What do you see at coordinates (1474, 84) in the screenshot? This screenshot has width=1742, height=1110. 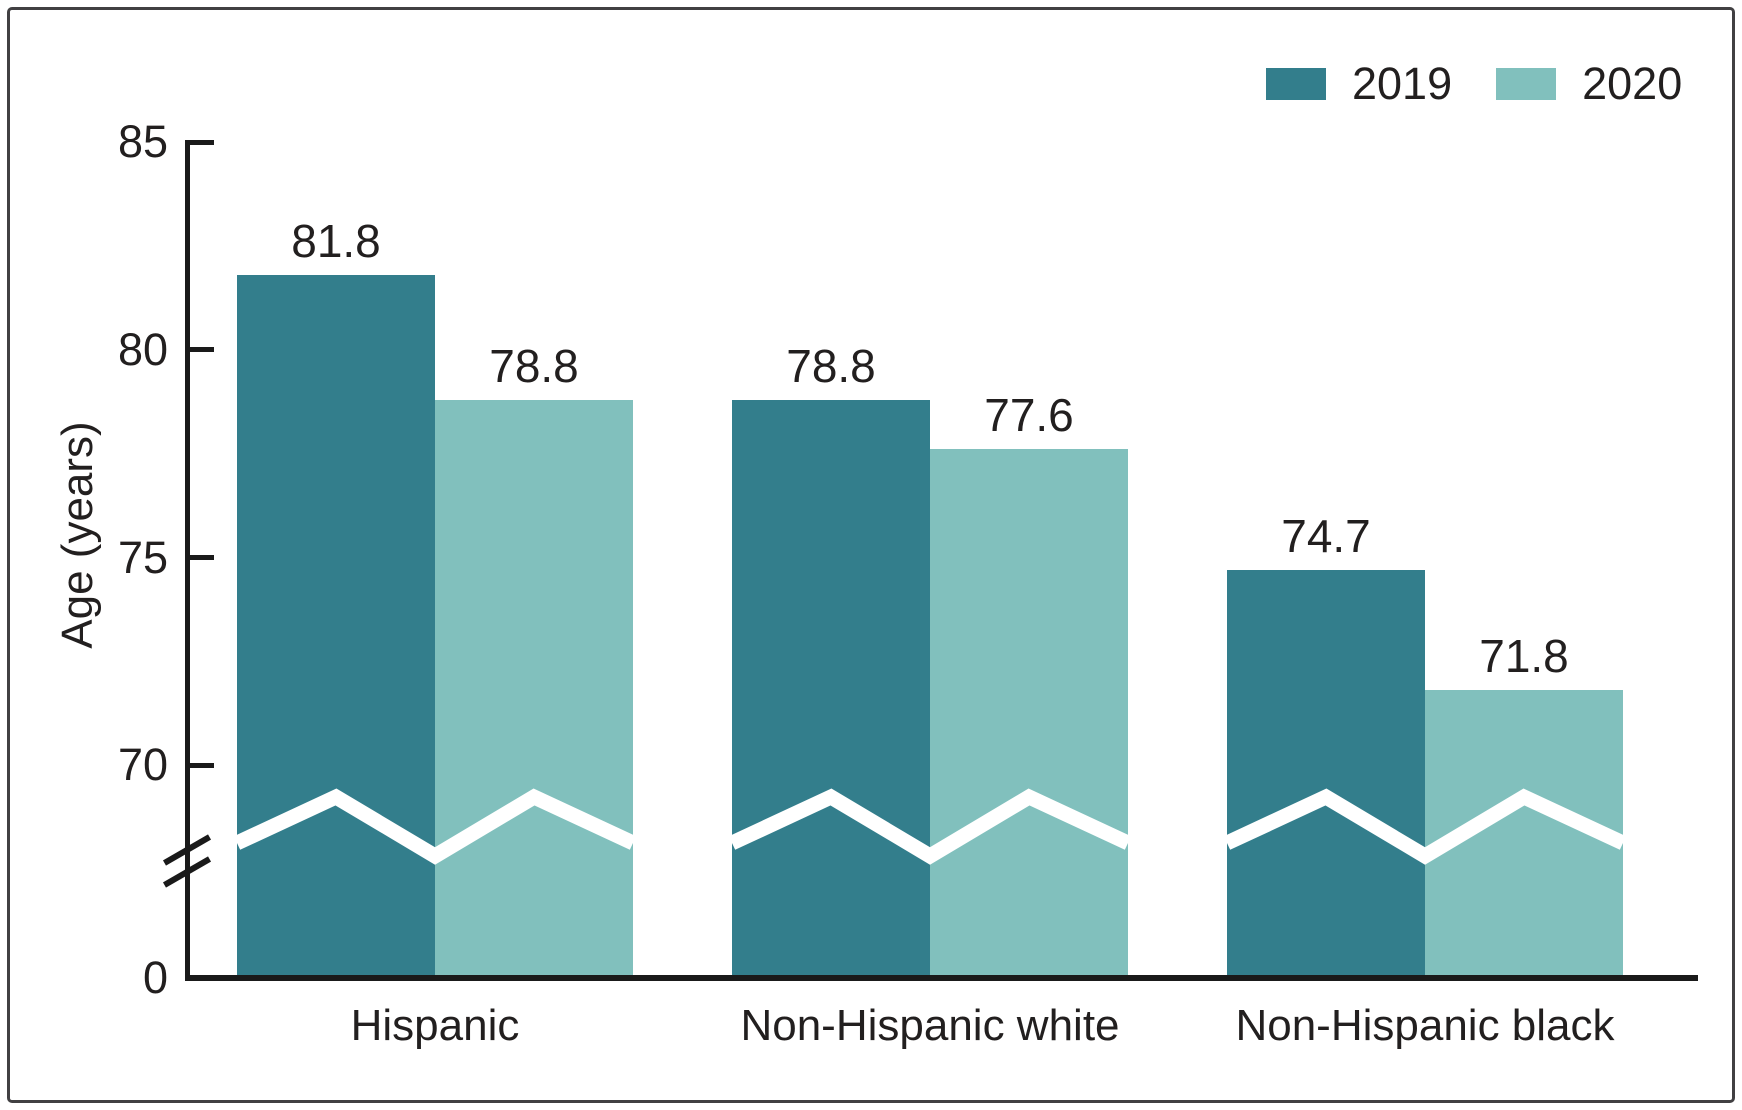 I see `legend: 2019 2020` at bounding box center [1474, 84].